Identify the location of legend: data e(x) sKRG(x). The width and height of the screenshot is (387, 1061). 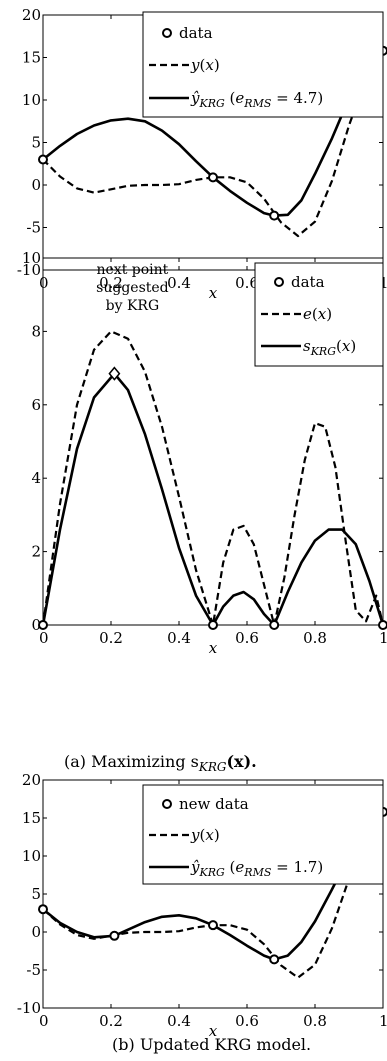
(319, 314).